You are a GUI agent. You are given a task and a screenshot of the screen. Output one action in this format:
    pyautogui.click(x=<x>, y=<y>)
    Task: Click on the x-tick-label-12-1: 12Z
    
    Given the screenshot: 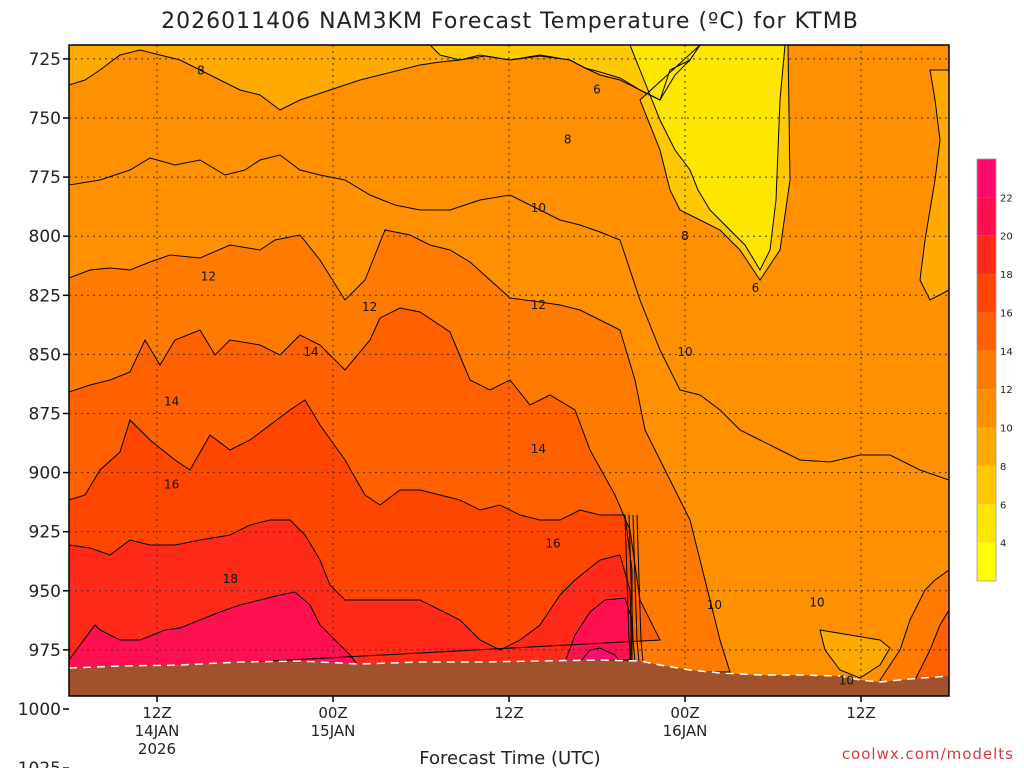 What is the action you would take?
    pyautogui.click(x=156, y=713)
    